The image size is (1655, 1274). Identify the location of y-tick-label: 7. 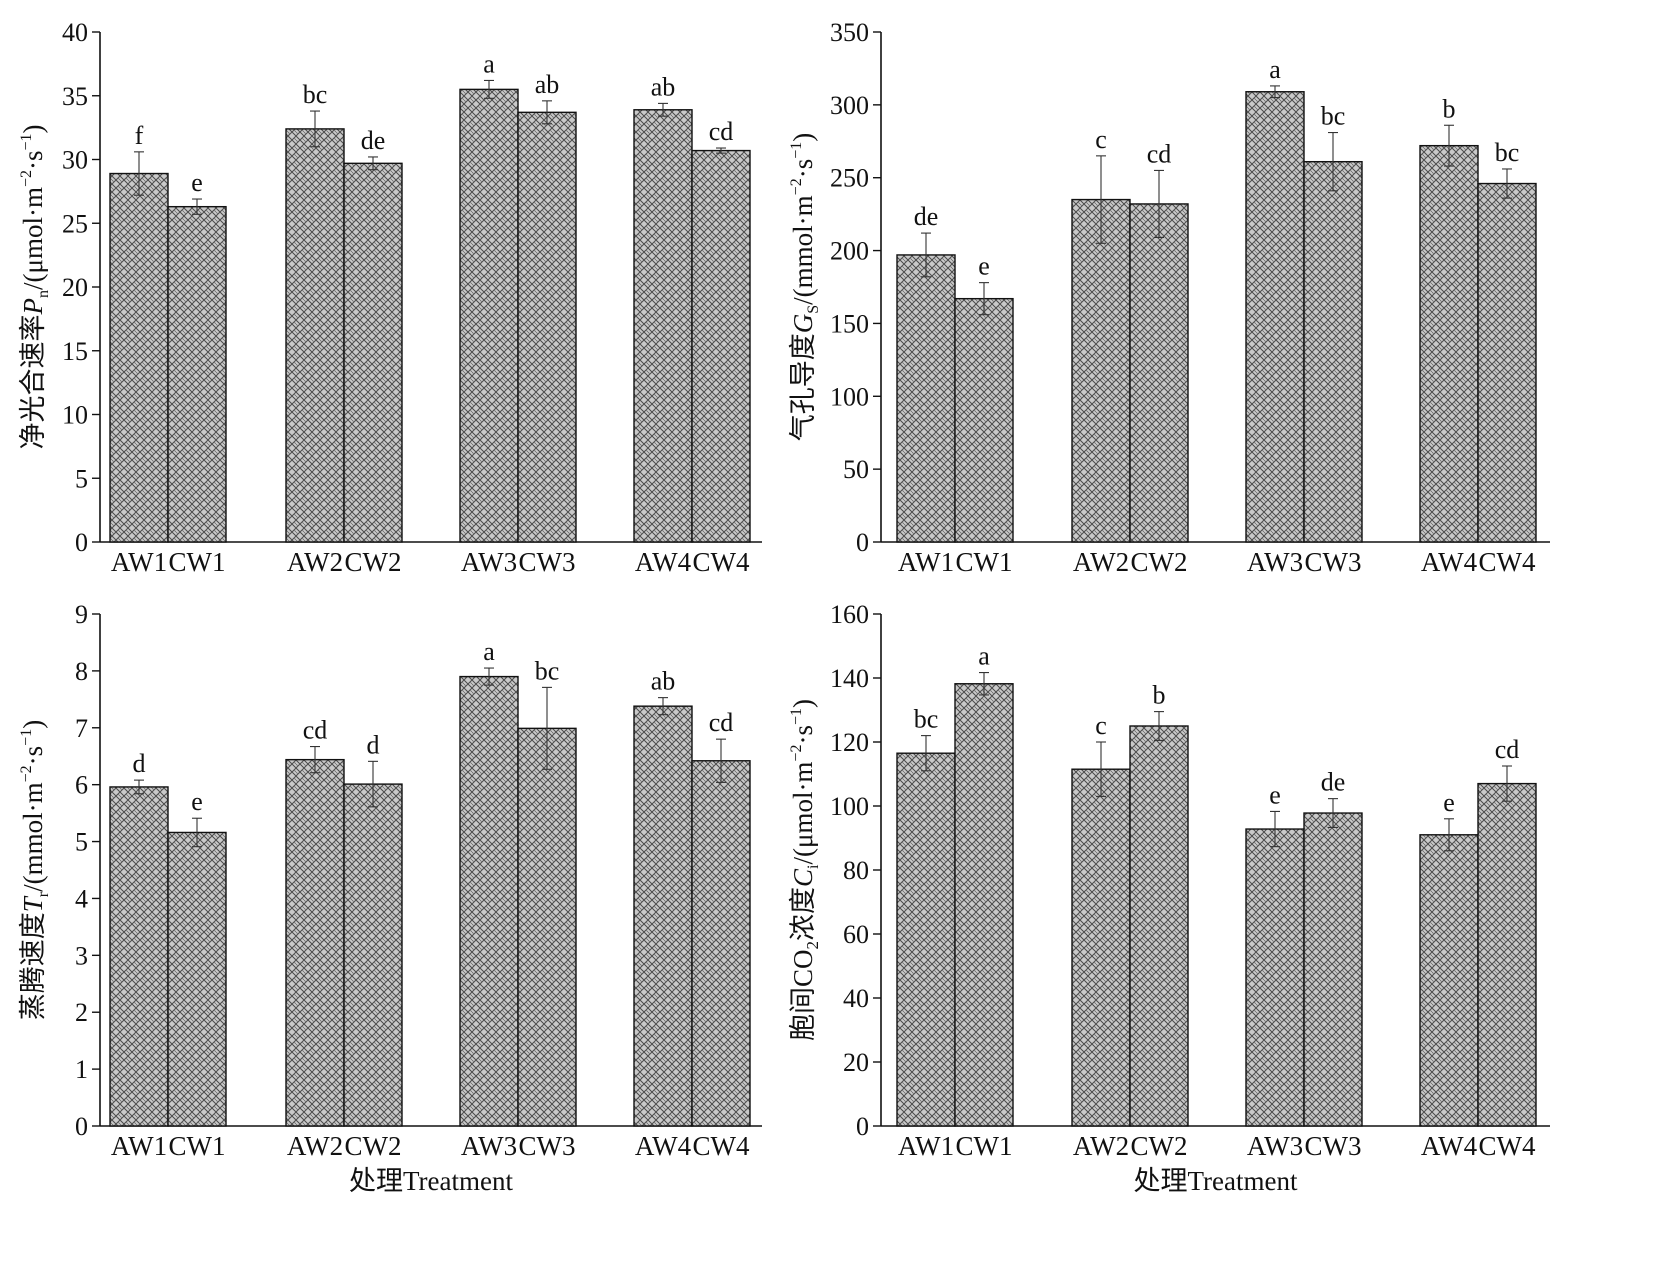
(81, 728).